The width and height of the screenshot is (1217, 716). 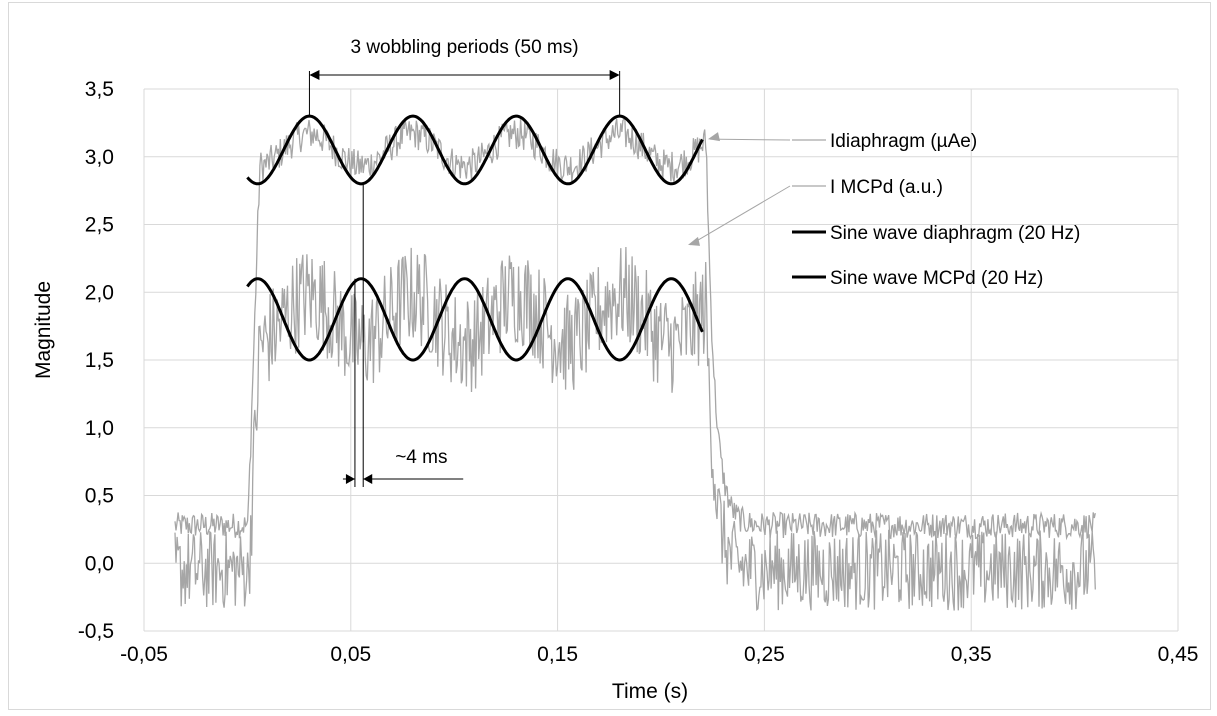 What do you see at coordinates (99, 496) in the screenshot?
I see `y-tick-label: 0,5` at bounding box center [99, 496].